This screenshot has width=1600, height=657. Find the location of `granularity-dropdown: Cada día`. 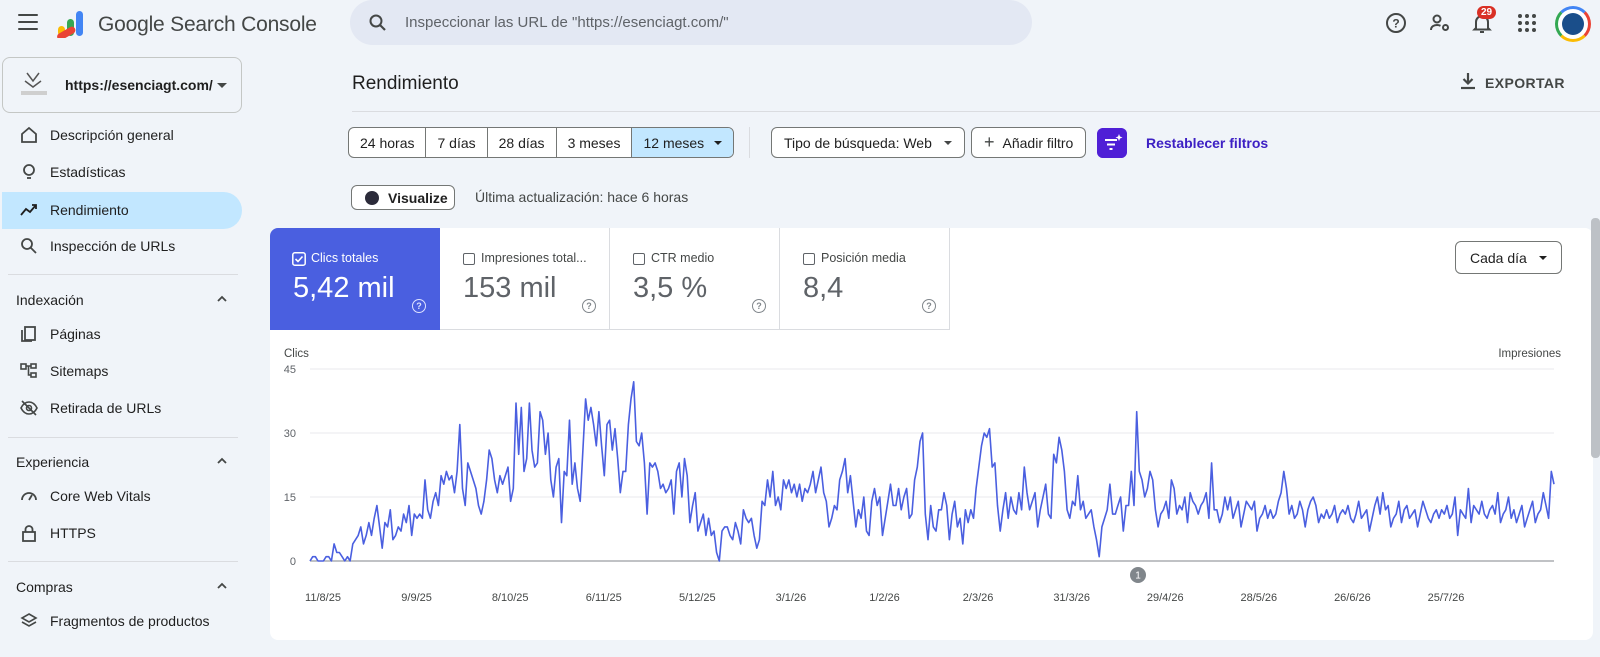

granularity-dropdown: Cada día is located at coordinates (1508, 257).